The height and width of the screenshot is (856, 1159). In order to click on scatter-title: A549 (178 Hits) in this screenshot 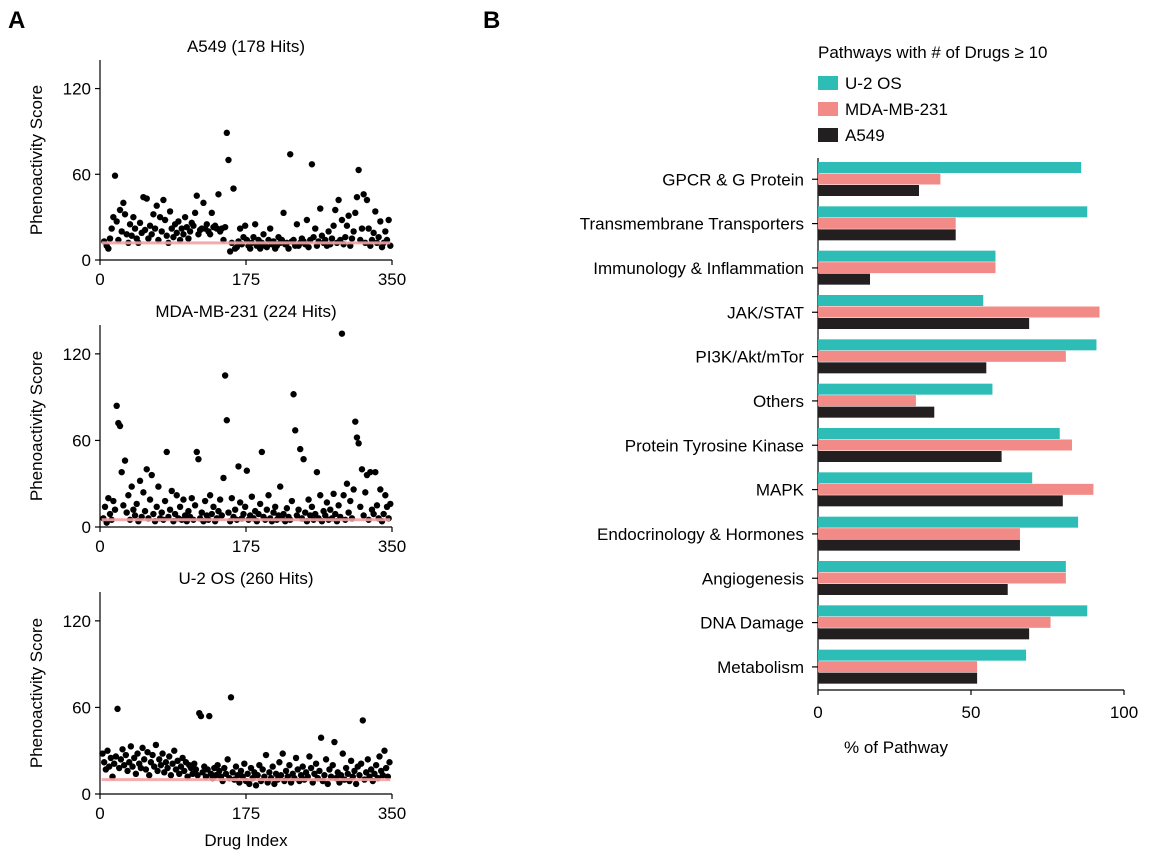, I will do `click(246, 46)`.